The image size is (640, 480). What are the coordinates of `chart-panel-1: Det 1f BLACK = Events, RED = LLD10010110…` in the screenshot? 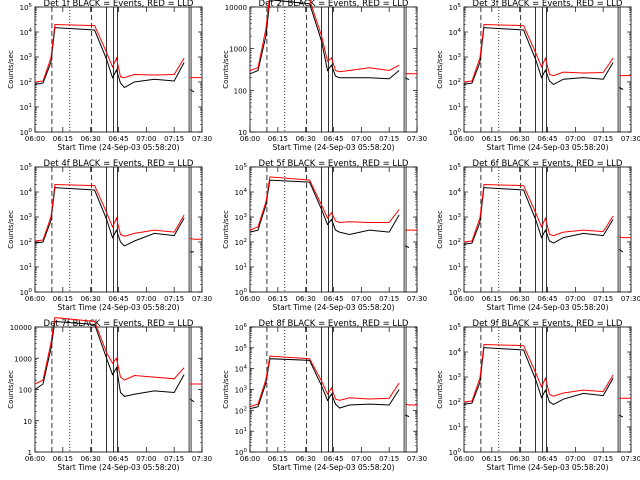 It's located at (109, 76).